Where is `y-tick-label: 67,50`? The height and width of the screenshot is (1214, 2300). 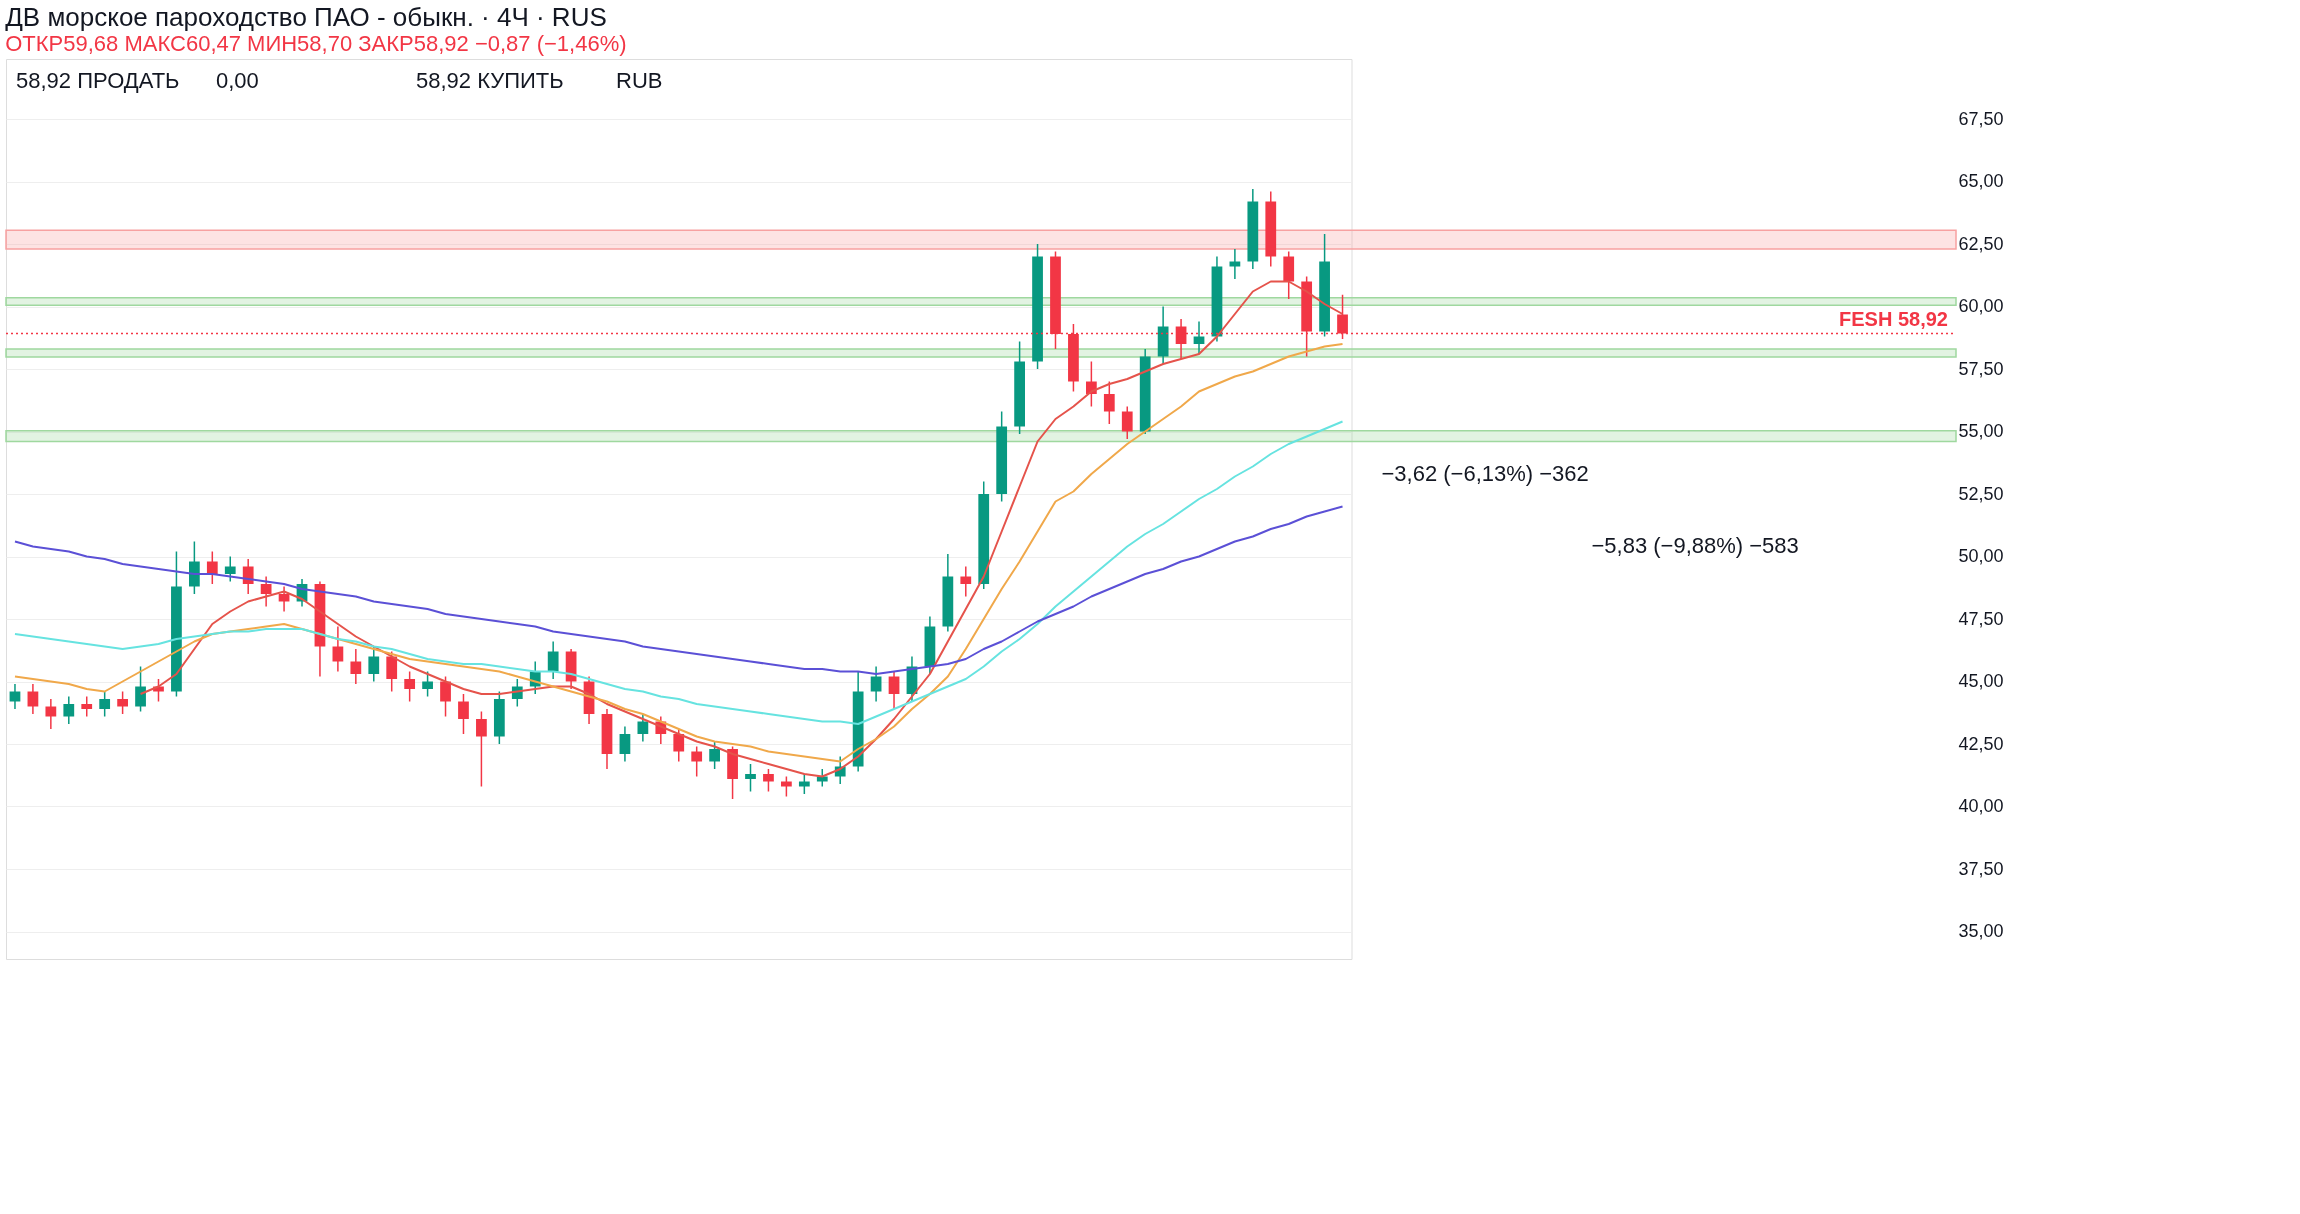
y-tick-label: 67,50 is located at coordinates (1981, 118).